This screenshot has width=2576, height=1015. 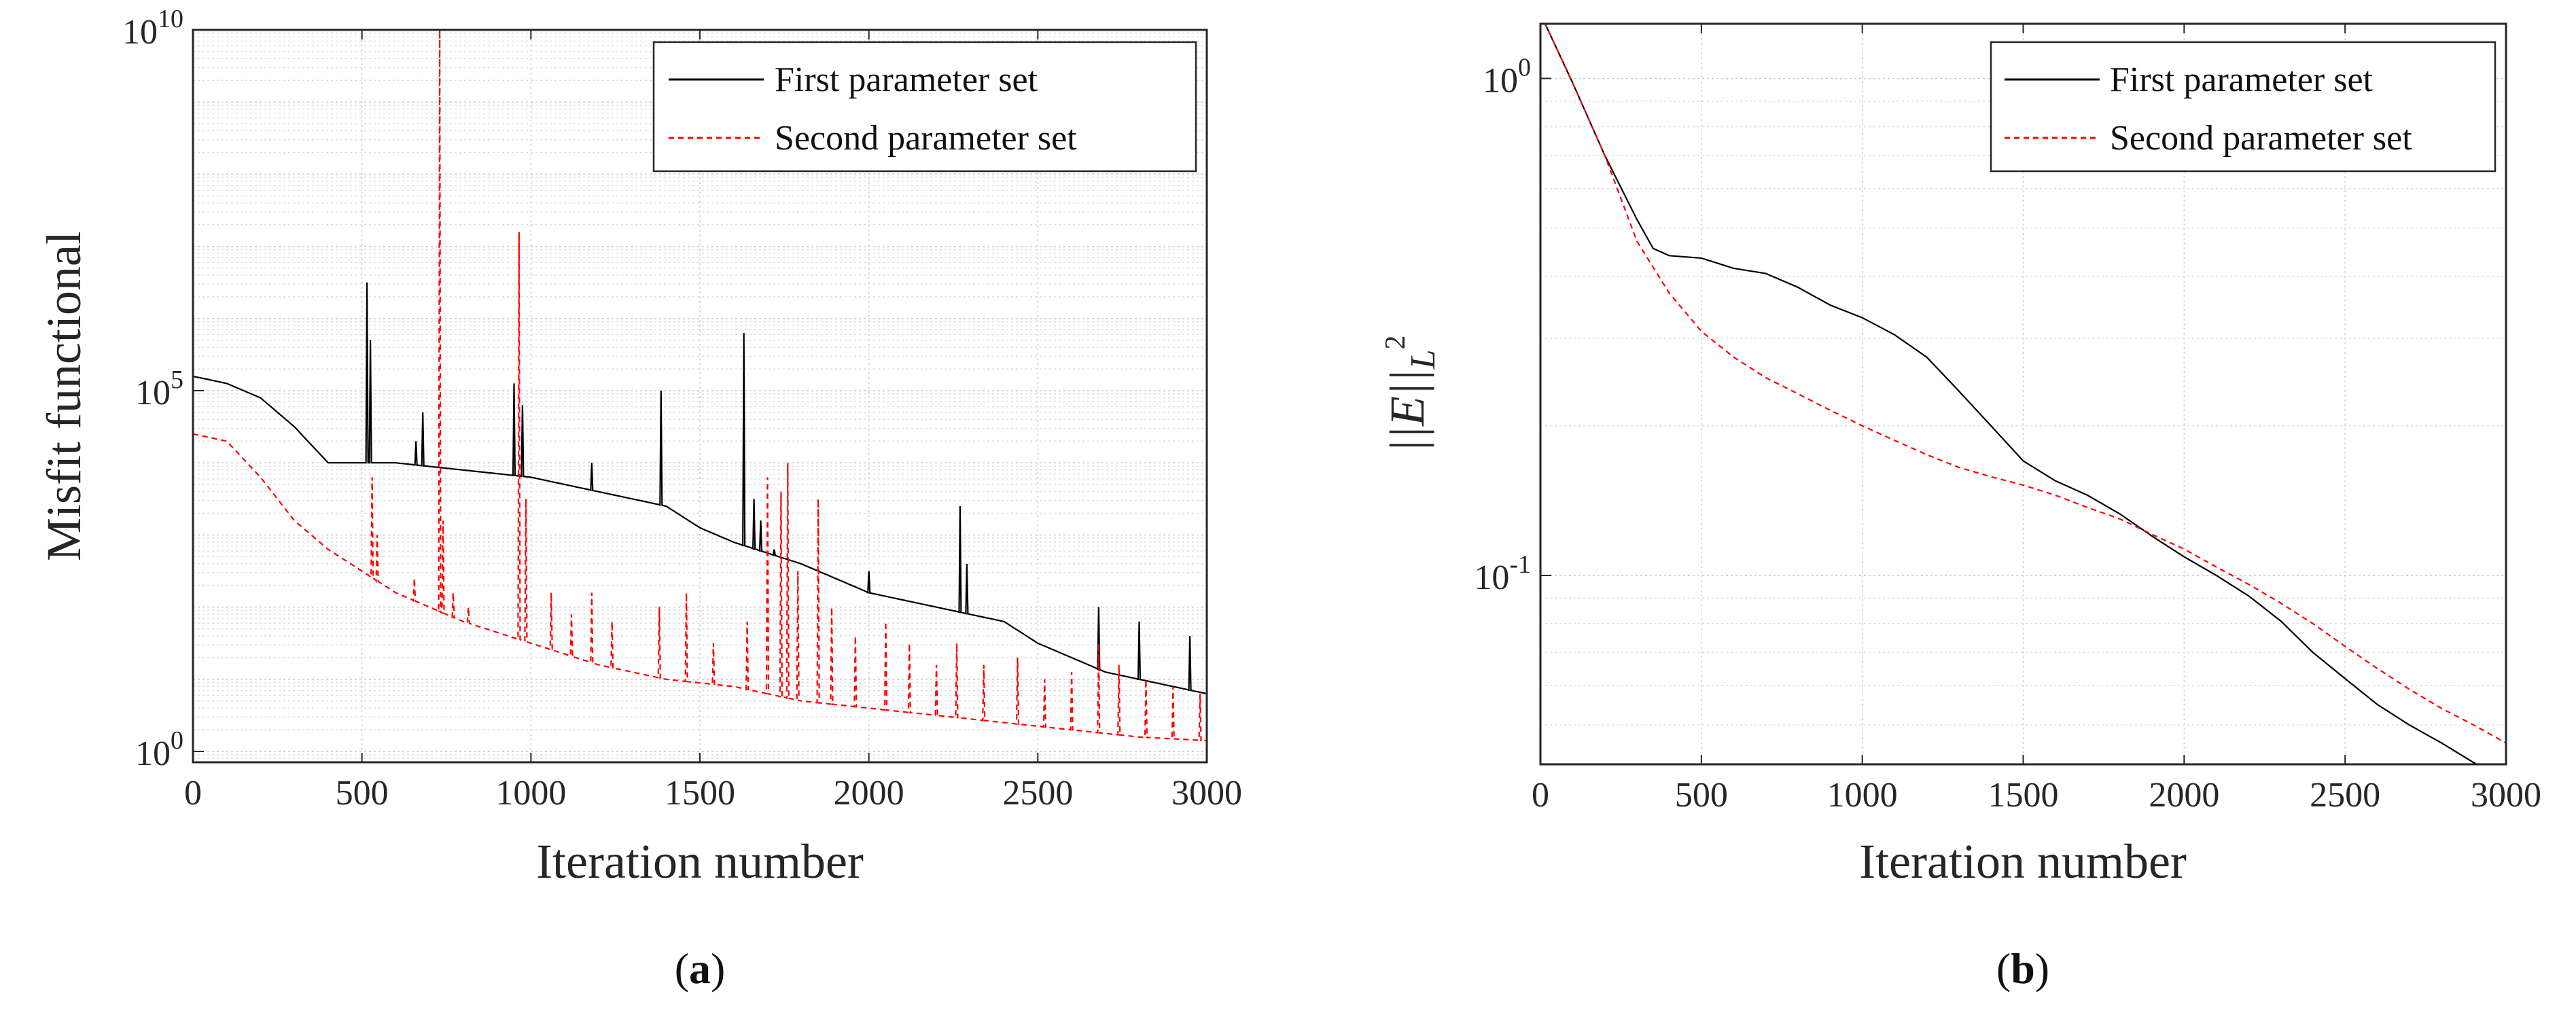 I want to click on y-tick-label: 10⁻¹, so click(x=1503, y=573).